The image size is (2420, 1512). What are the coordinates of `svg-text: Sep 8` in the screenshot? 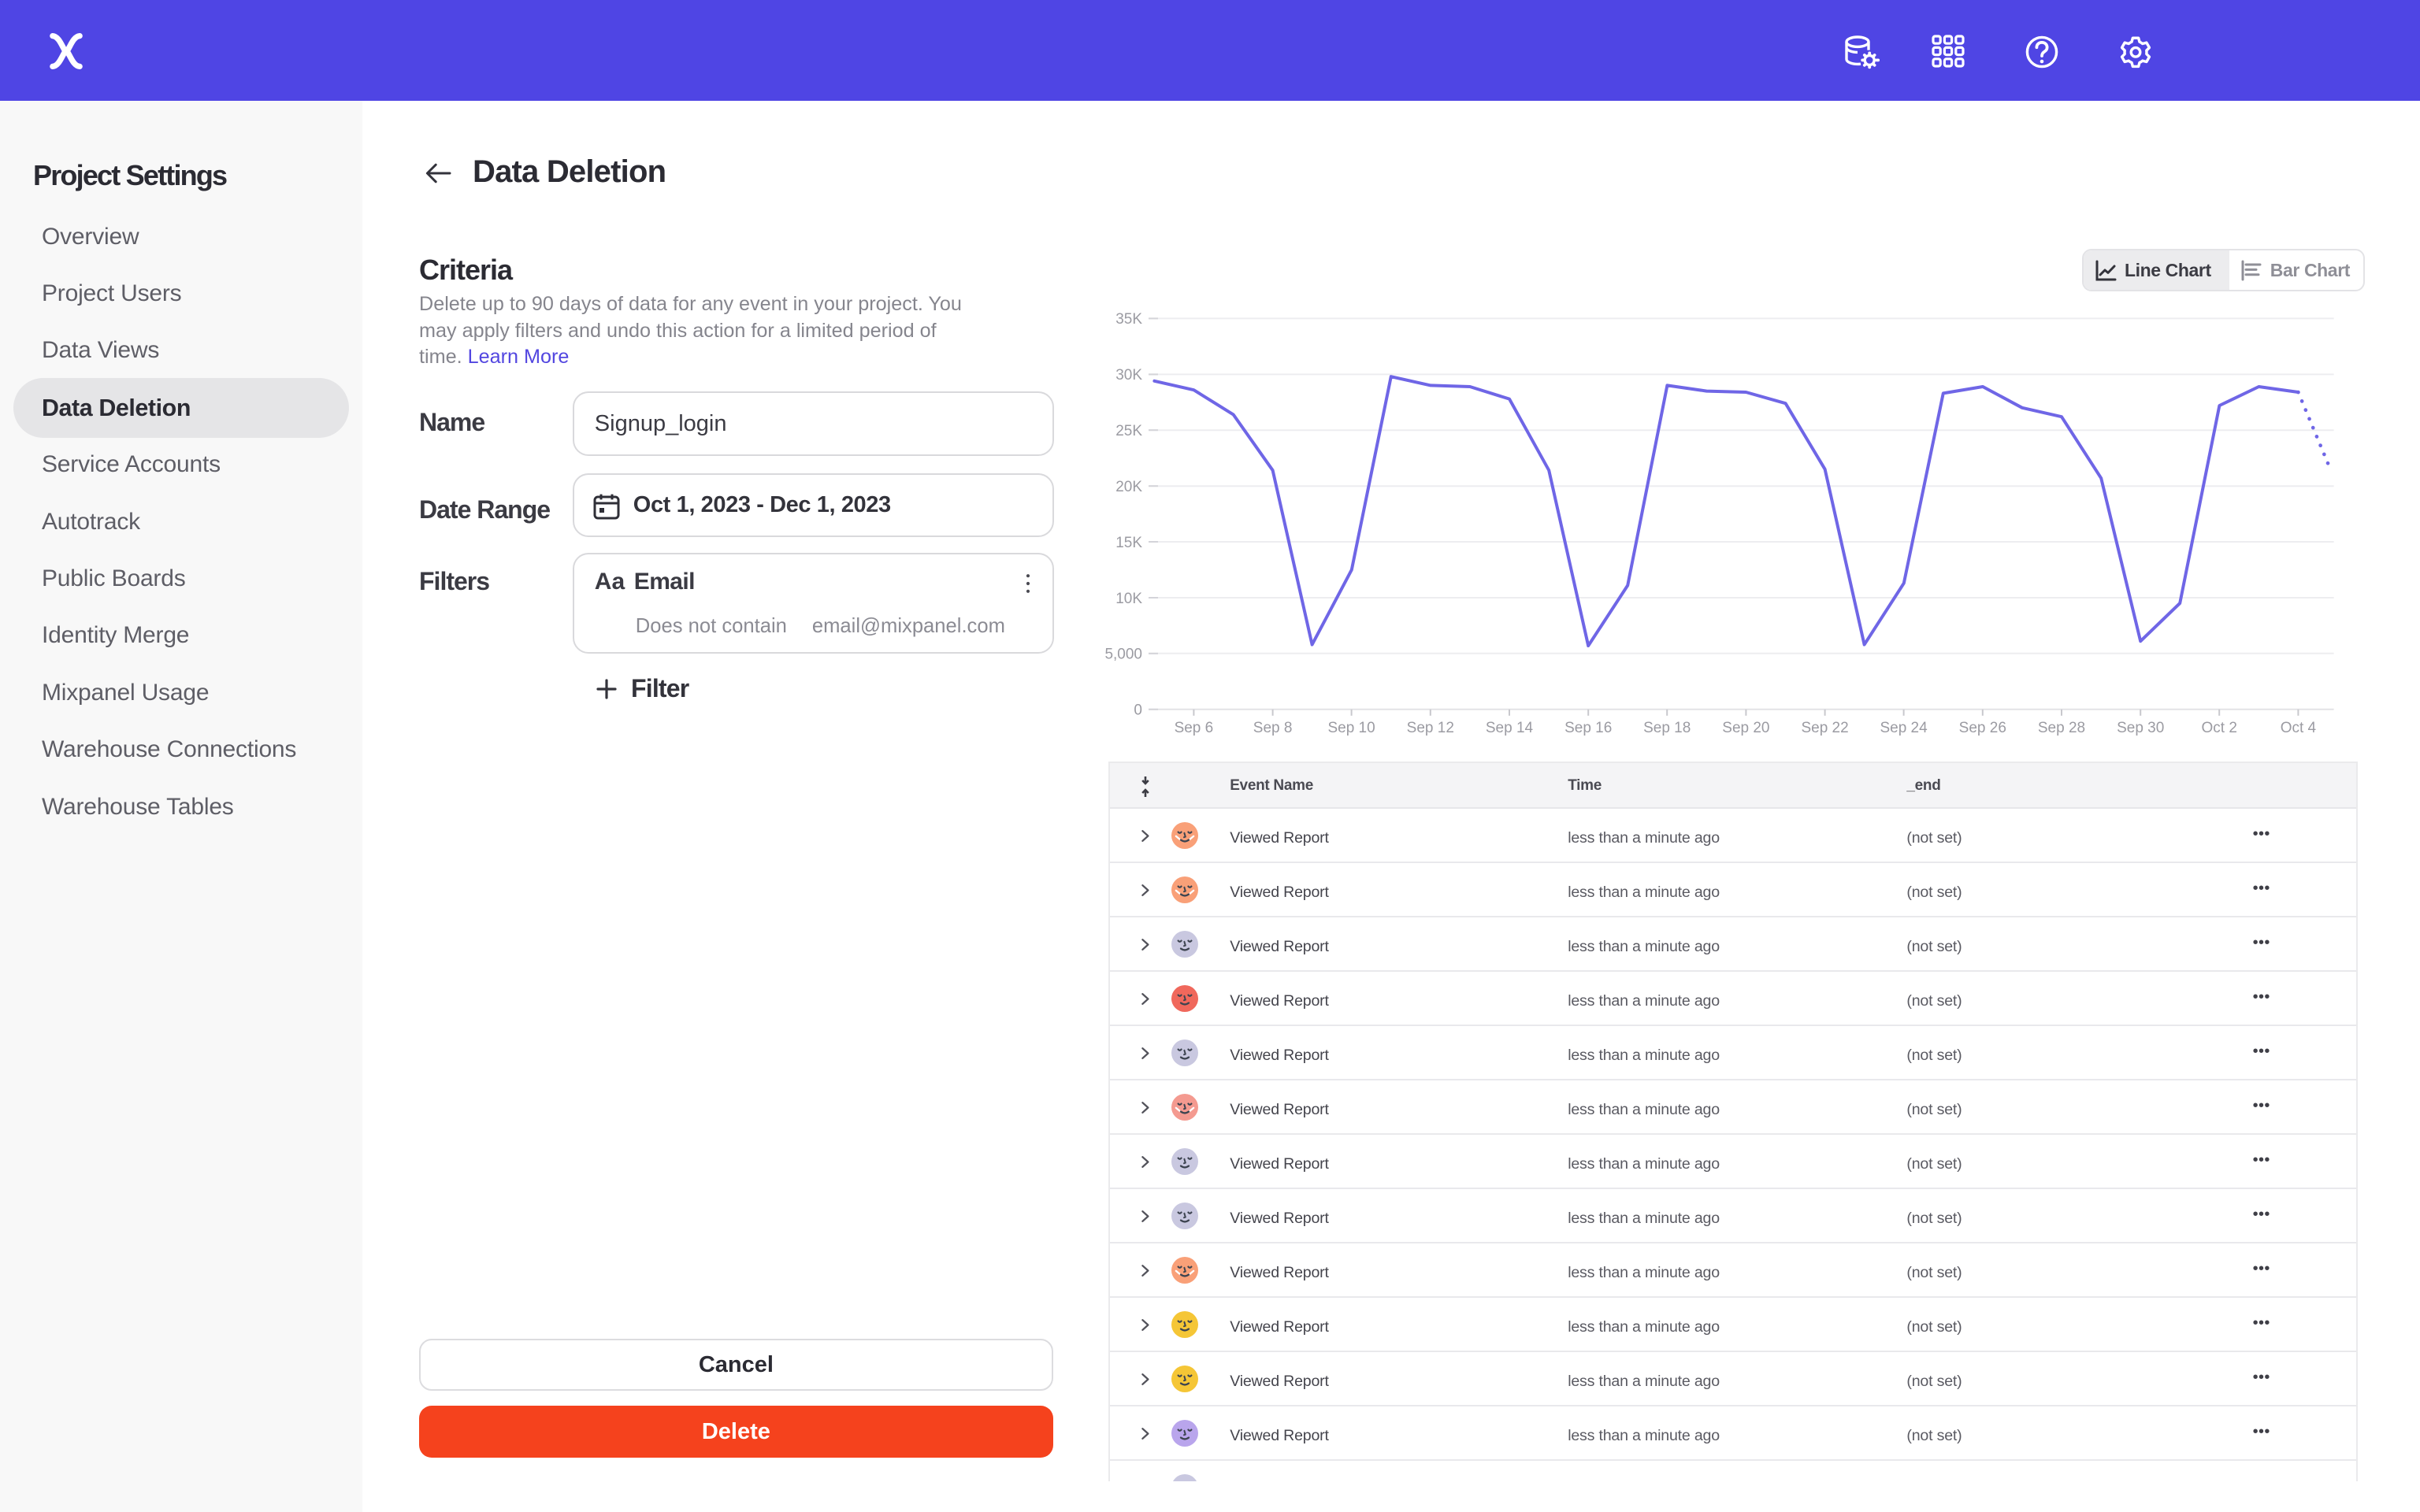 It's located at (1273, 728).